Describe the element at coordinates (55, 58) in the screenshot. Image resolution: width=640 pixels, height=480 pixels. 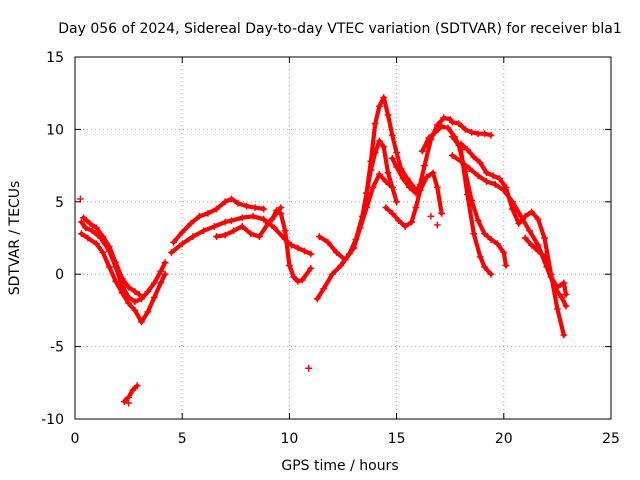
I see `y-tick-label: 15` at that location.